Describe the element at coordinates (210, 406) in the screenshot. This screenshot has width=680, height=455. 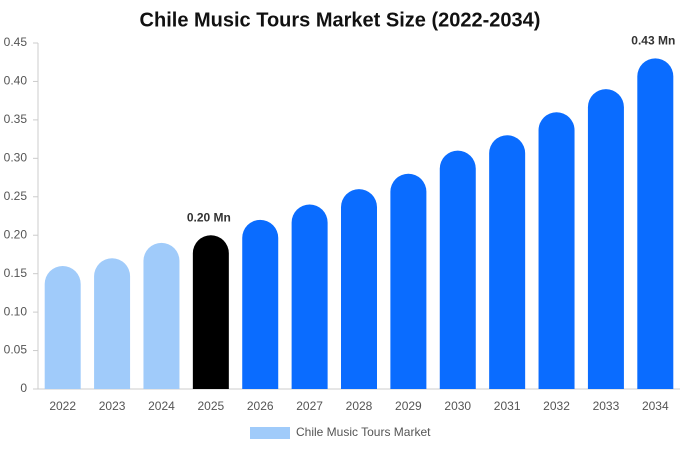
I see `x-tick-label: 2025` at that location.